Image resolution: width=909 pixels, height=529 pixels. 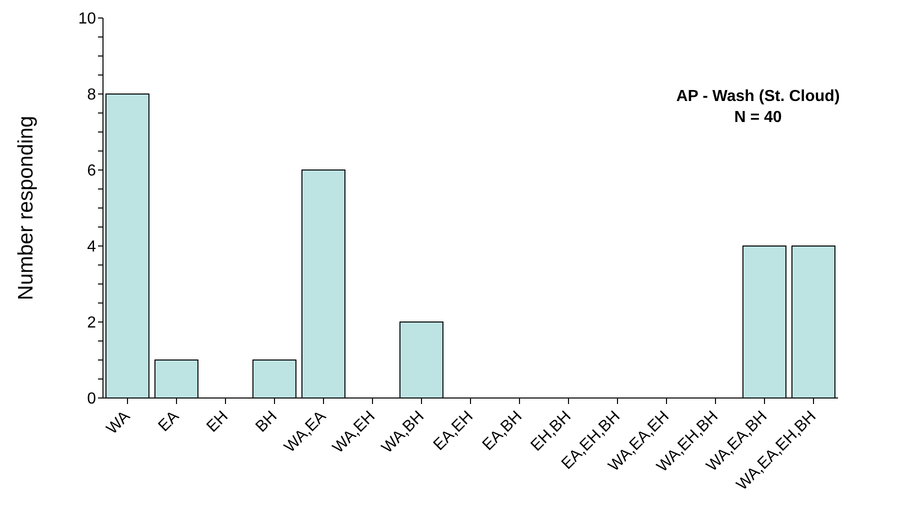 What do you see at coordinates (87, 19) in the screenshot?
I see `y-tick-label: 10` at bounding box center [87, 19].